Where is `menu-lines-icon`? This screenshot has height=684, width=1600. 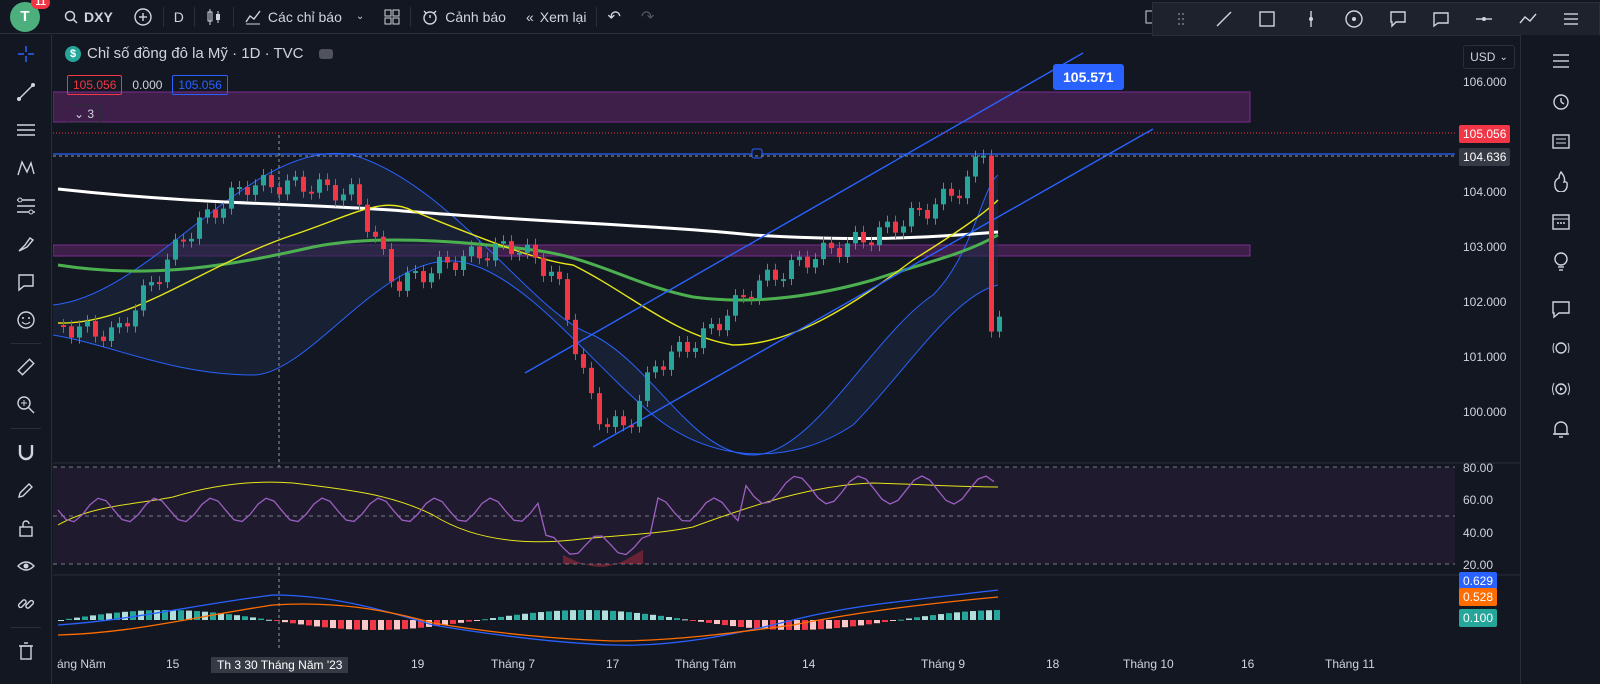 menu-lines-icon is located at coordinates (1571, 19).